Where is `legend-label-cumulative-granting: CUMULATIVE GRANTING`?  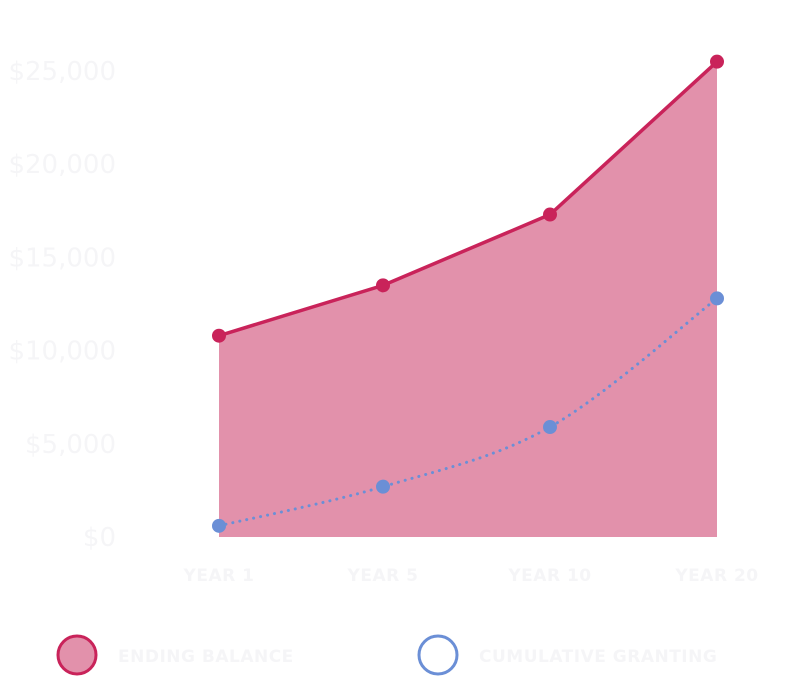
legend-label-cumulative-granting: CUMULATIVE GRANTING is located at coordinates (598, 657).